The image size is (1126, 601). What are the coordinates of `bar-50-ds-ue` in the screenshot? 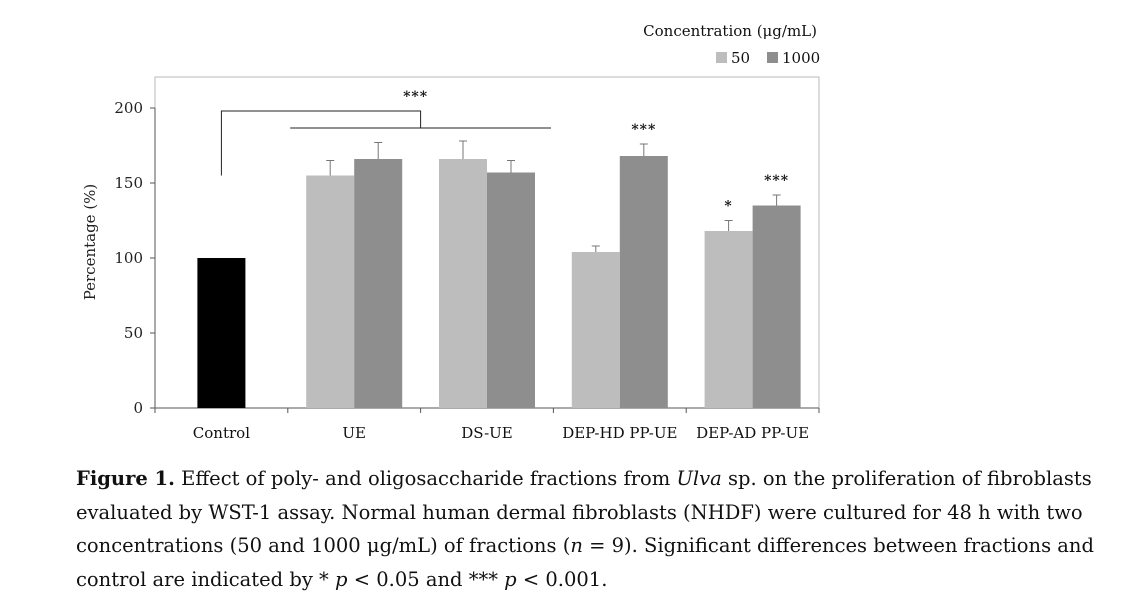 It's located at (463, 283).